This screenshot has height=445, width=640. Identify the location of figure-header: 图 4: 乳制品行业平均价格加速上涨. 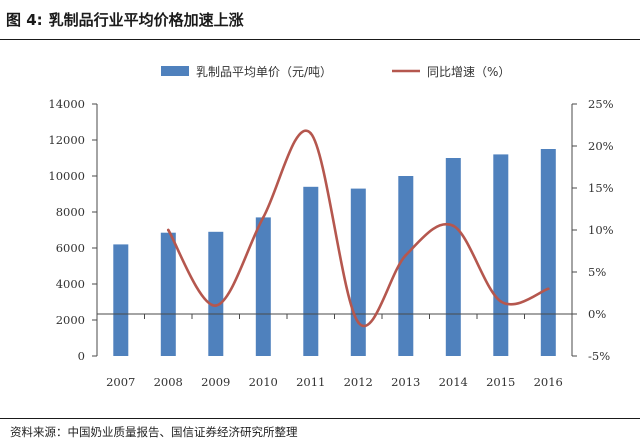
(320, 20).